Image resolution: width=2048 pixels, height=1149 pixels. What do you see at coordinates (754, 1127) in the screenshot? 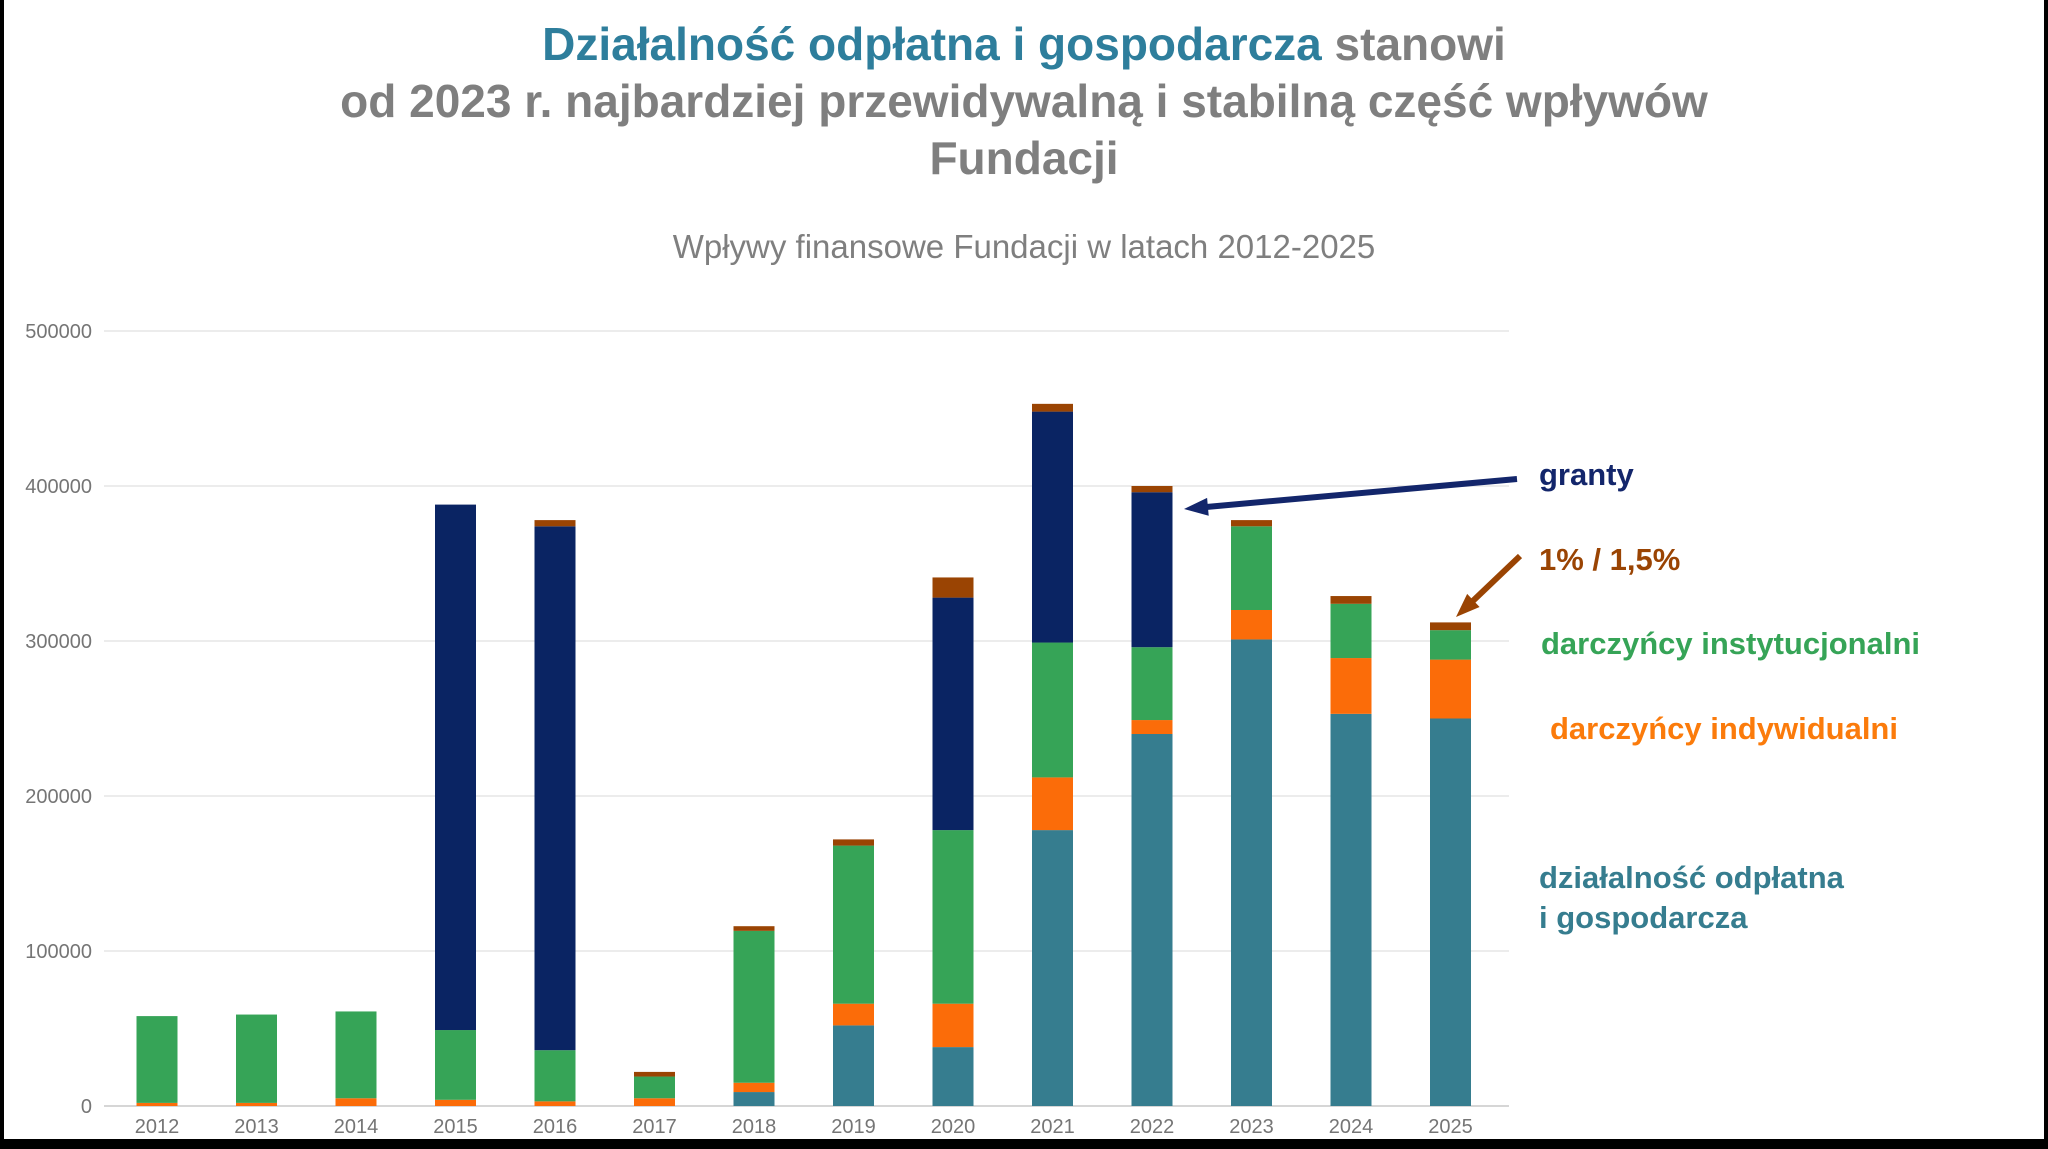
I see `x-tick-label: 2018` at bounding box center [754, 1127].